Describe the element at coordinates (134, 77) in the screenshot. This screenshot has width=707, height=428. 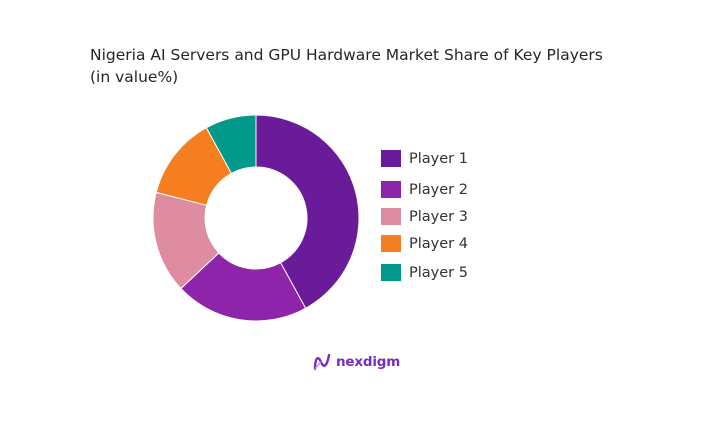
I see `chart-title-line-2: (in value%)` at that location.